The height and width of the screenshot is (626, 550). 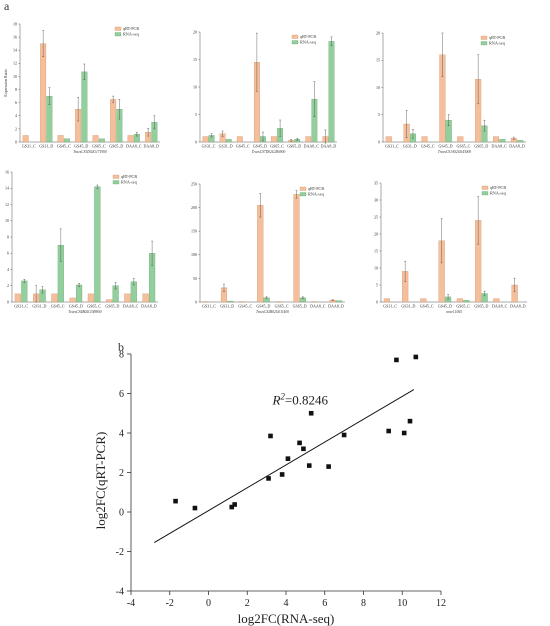 I want to click on y-tick-label: 18, so click(x=15, y=23).